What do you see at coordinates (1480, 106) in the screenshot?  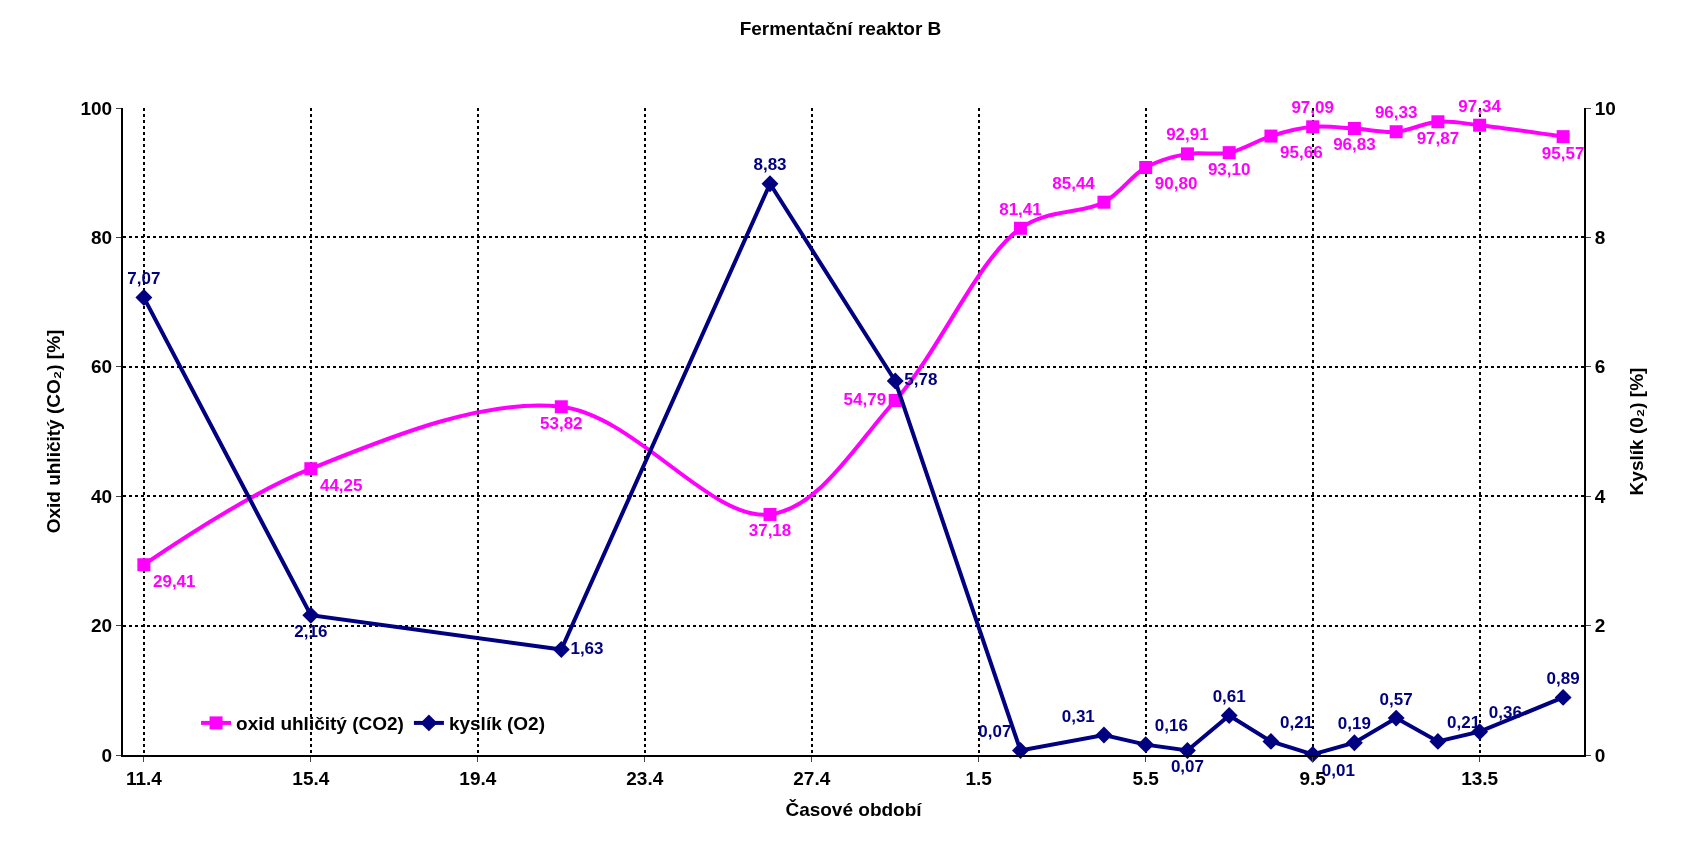 I see `data-label: 97,34` at bounding box center [1480, 106].